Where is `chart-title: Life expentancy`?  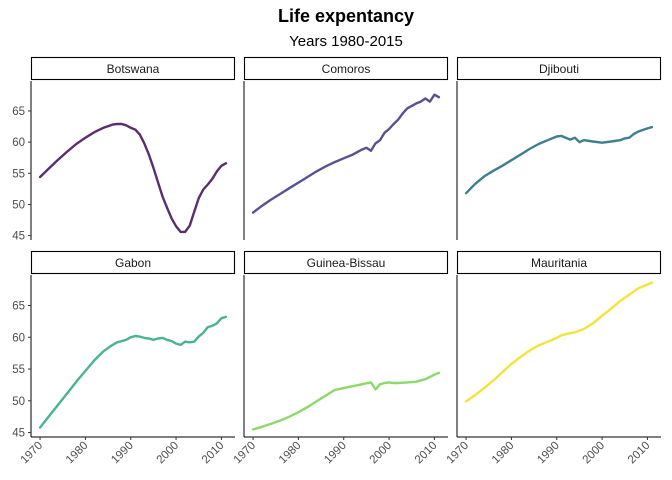
chart-title: Life expentancy is located at coordinates (346, 16).